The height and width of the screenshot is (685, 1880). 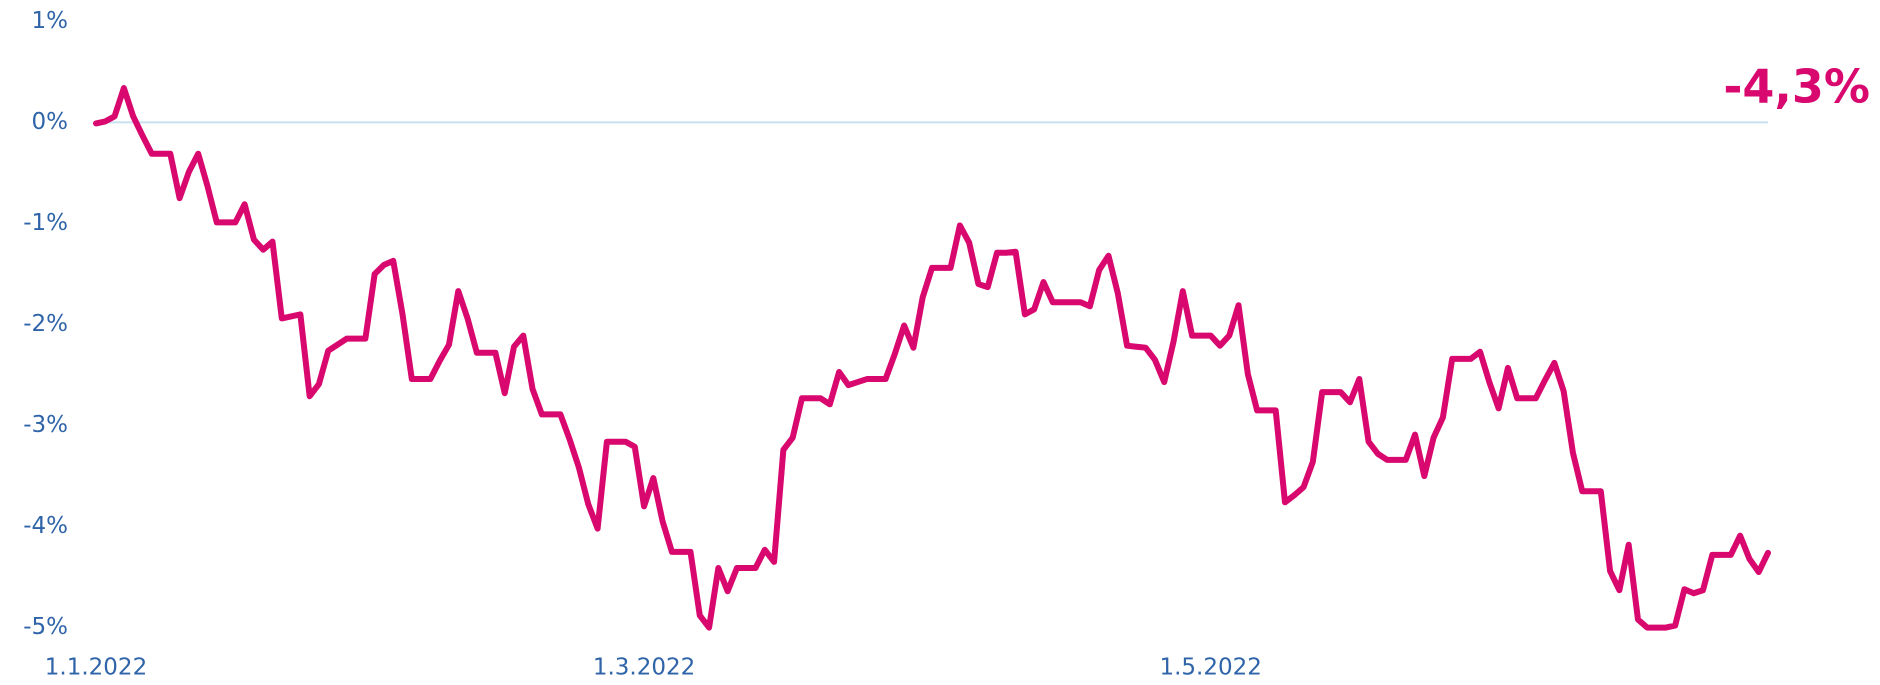 I want to click on y-tick-label: -1%, so click(x=45, y=223).